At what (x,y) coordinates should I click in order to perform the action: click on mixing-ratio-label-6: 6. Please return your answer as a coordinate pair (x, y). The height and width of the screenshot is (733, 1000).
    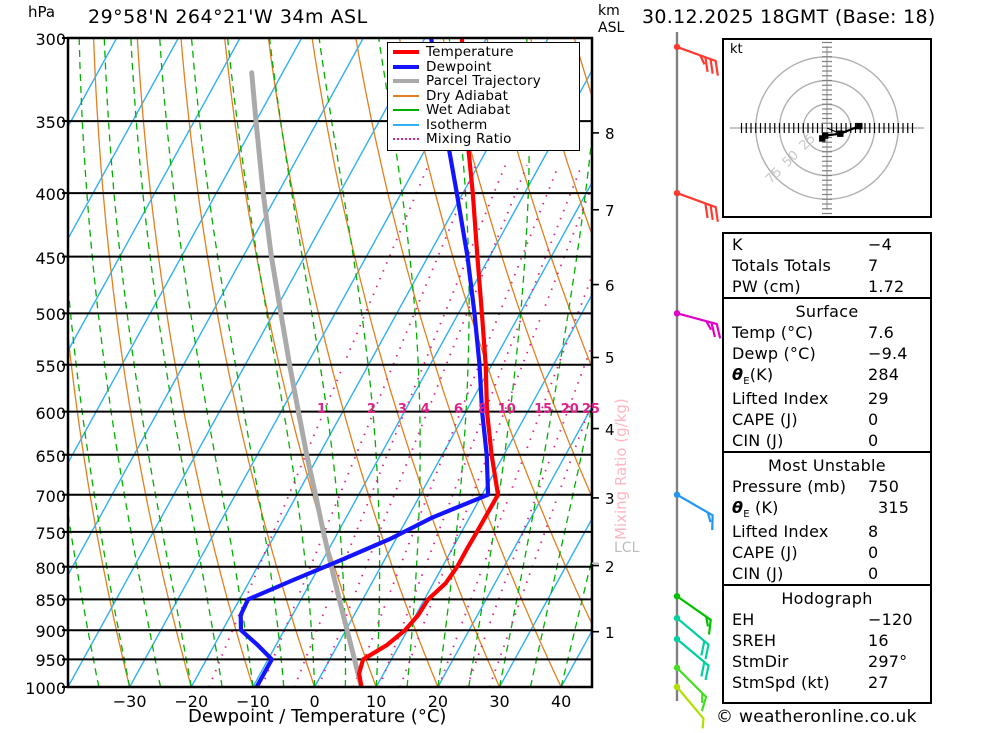
    Looking at the image, I should click on (458, 410).